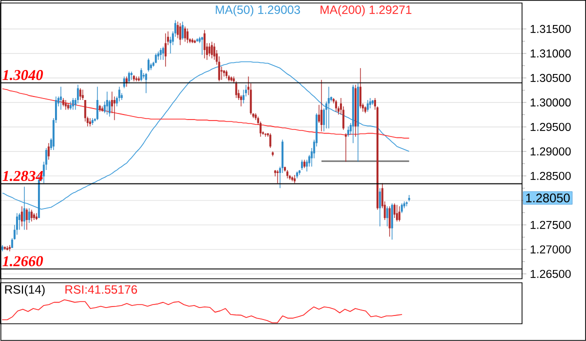 The image size is (586, 341). I want to click on ref-line-label: 1.3040, so click(22, 75).